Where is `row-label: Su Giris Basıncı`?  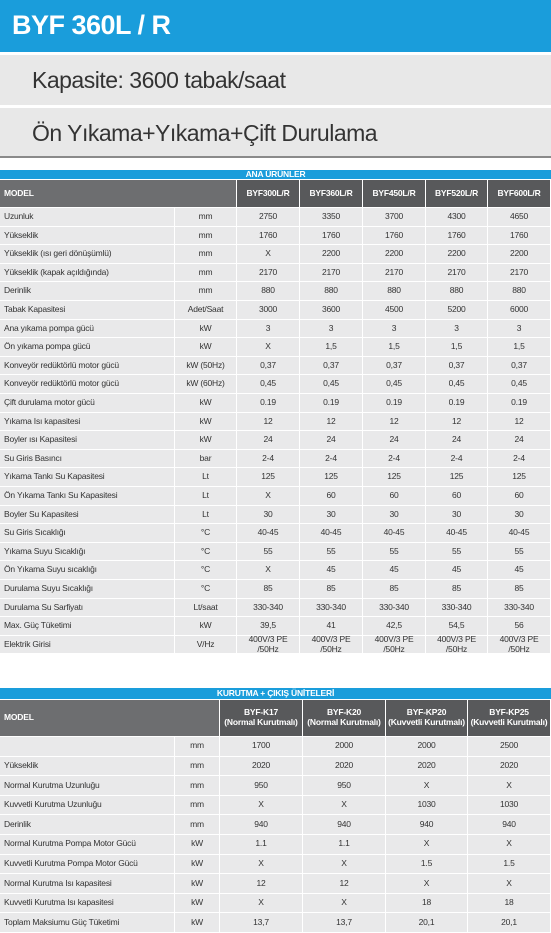 row-label: Su Giris Basıncı is located at coordinates (87, 459).